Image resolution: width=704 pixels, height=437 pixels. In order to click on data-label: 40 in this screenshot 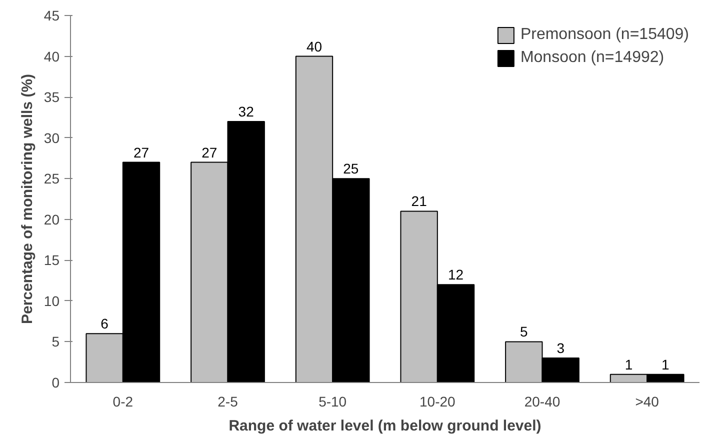, I will do `click(314, 46)`.